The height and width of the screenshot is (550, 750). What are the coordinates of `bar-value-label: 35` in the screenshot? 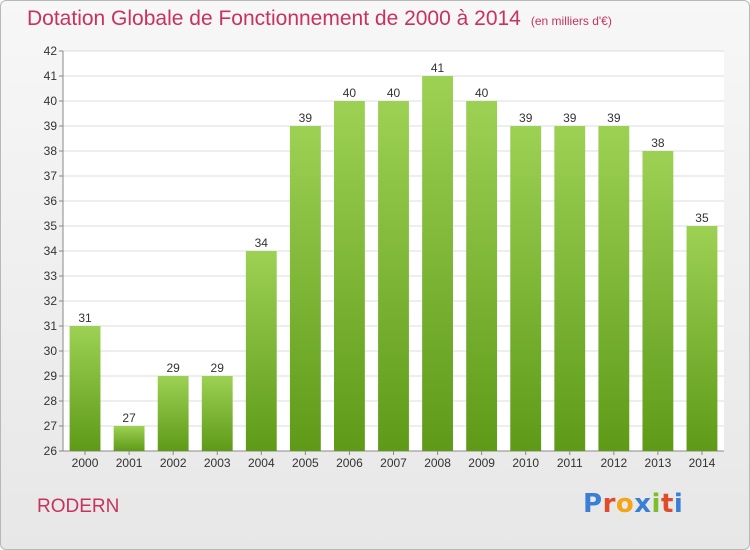 It's located at (702, 218).